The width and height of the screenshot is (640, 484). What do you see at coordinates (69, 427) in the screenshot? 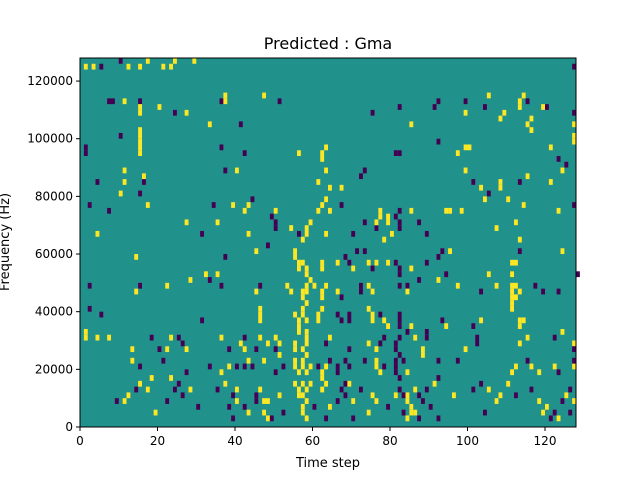
I see `y-tick-label: 0` at bounding box center [69, 427].